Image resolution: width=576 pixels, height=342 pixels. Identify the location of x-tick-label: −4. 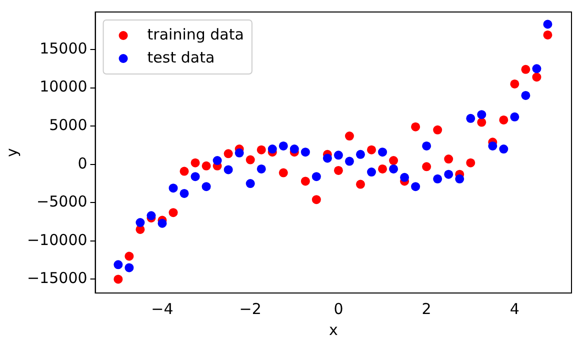
(162, 309).